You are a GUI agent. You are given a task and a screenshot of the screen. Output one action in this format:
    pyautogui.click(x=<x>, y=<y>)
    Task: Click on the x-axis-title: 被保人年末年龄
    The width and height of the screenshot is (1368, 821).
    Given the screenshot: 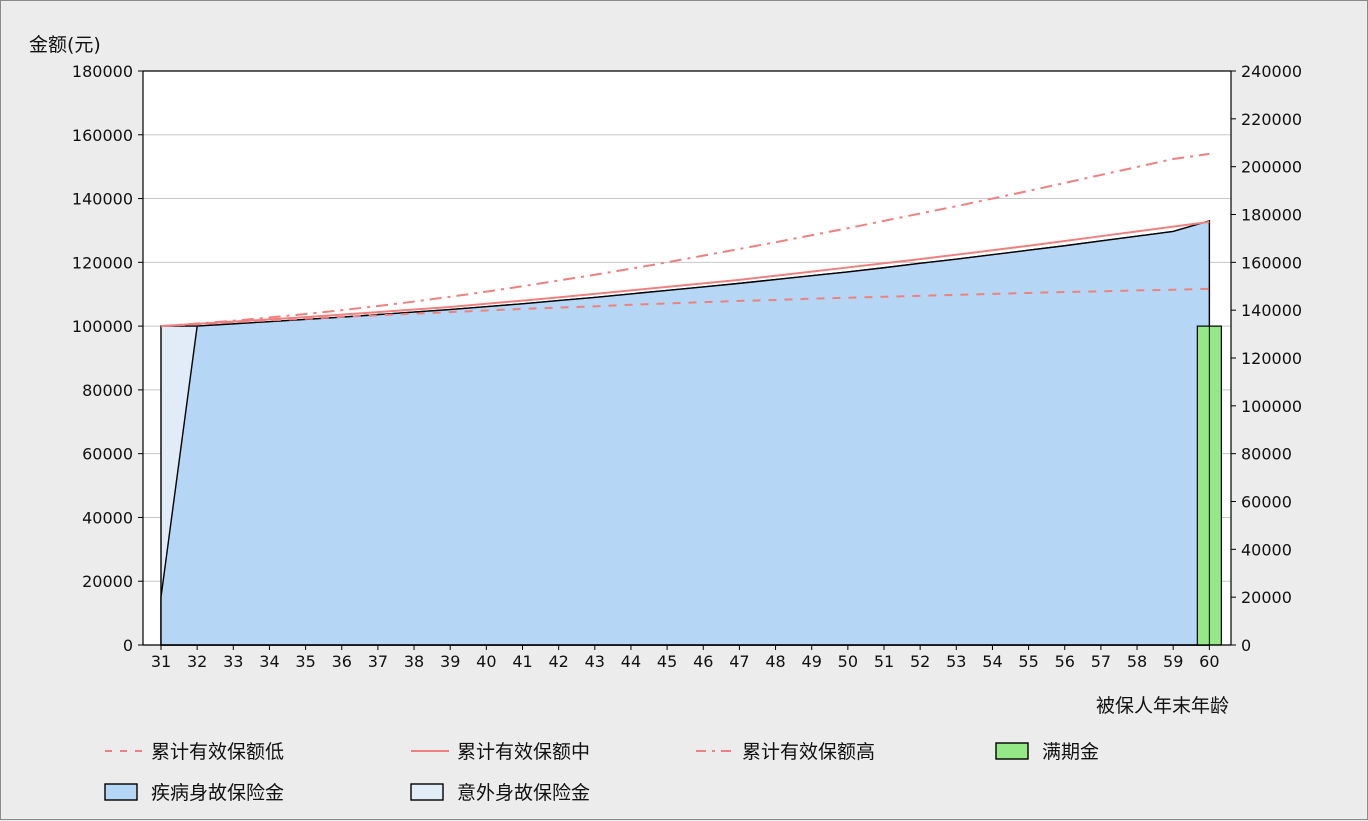 What is the action you would take?
    pyautogui.click(x=1162, y=706)
    